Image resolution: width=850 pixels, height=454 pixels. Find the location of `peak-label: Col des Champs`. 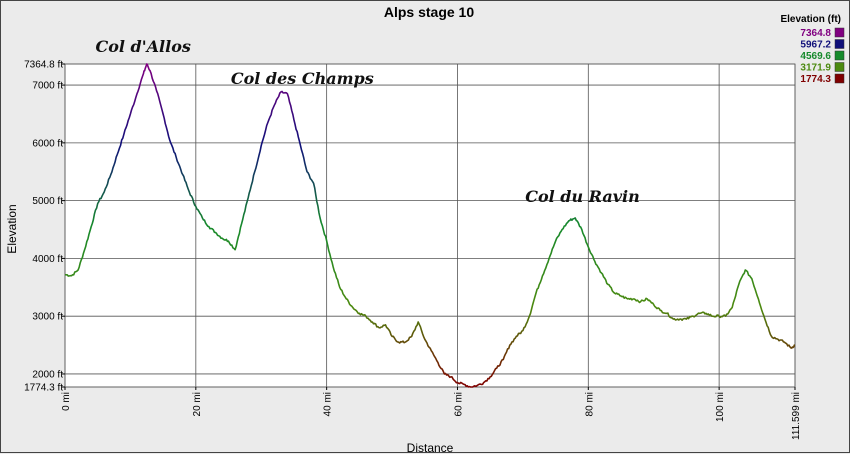

peak-label: Col des Champs is located at coordinates (302, 78).